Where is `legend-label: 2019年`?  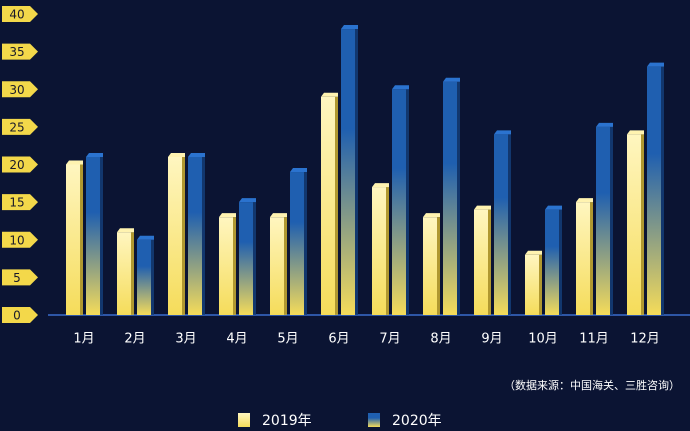
legend-label: 2019年 is located at coordinates (287, 421).